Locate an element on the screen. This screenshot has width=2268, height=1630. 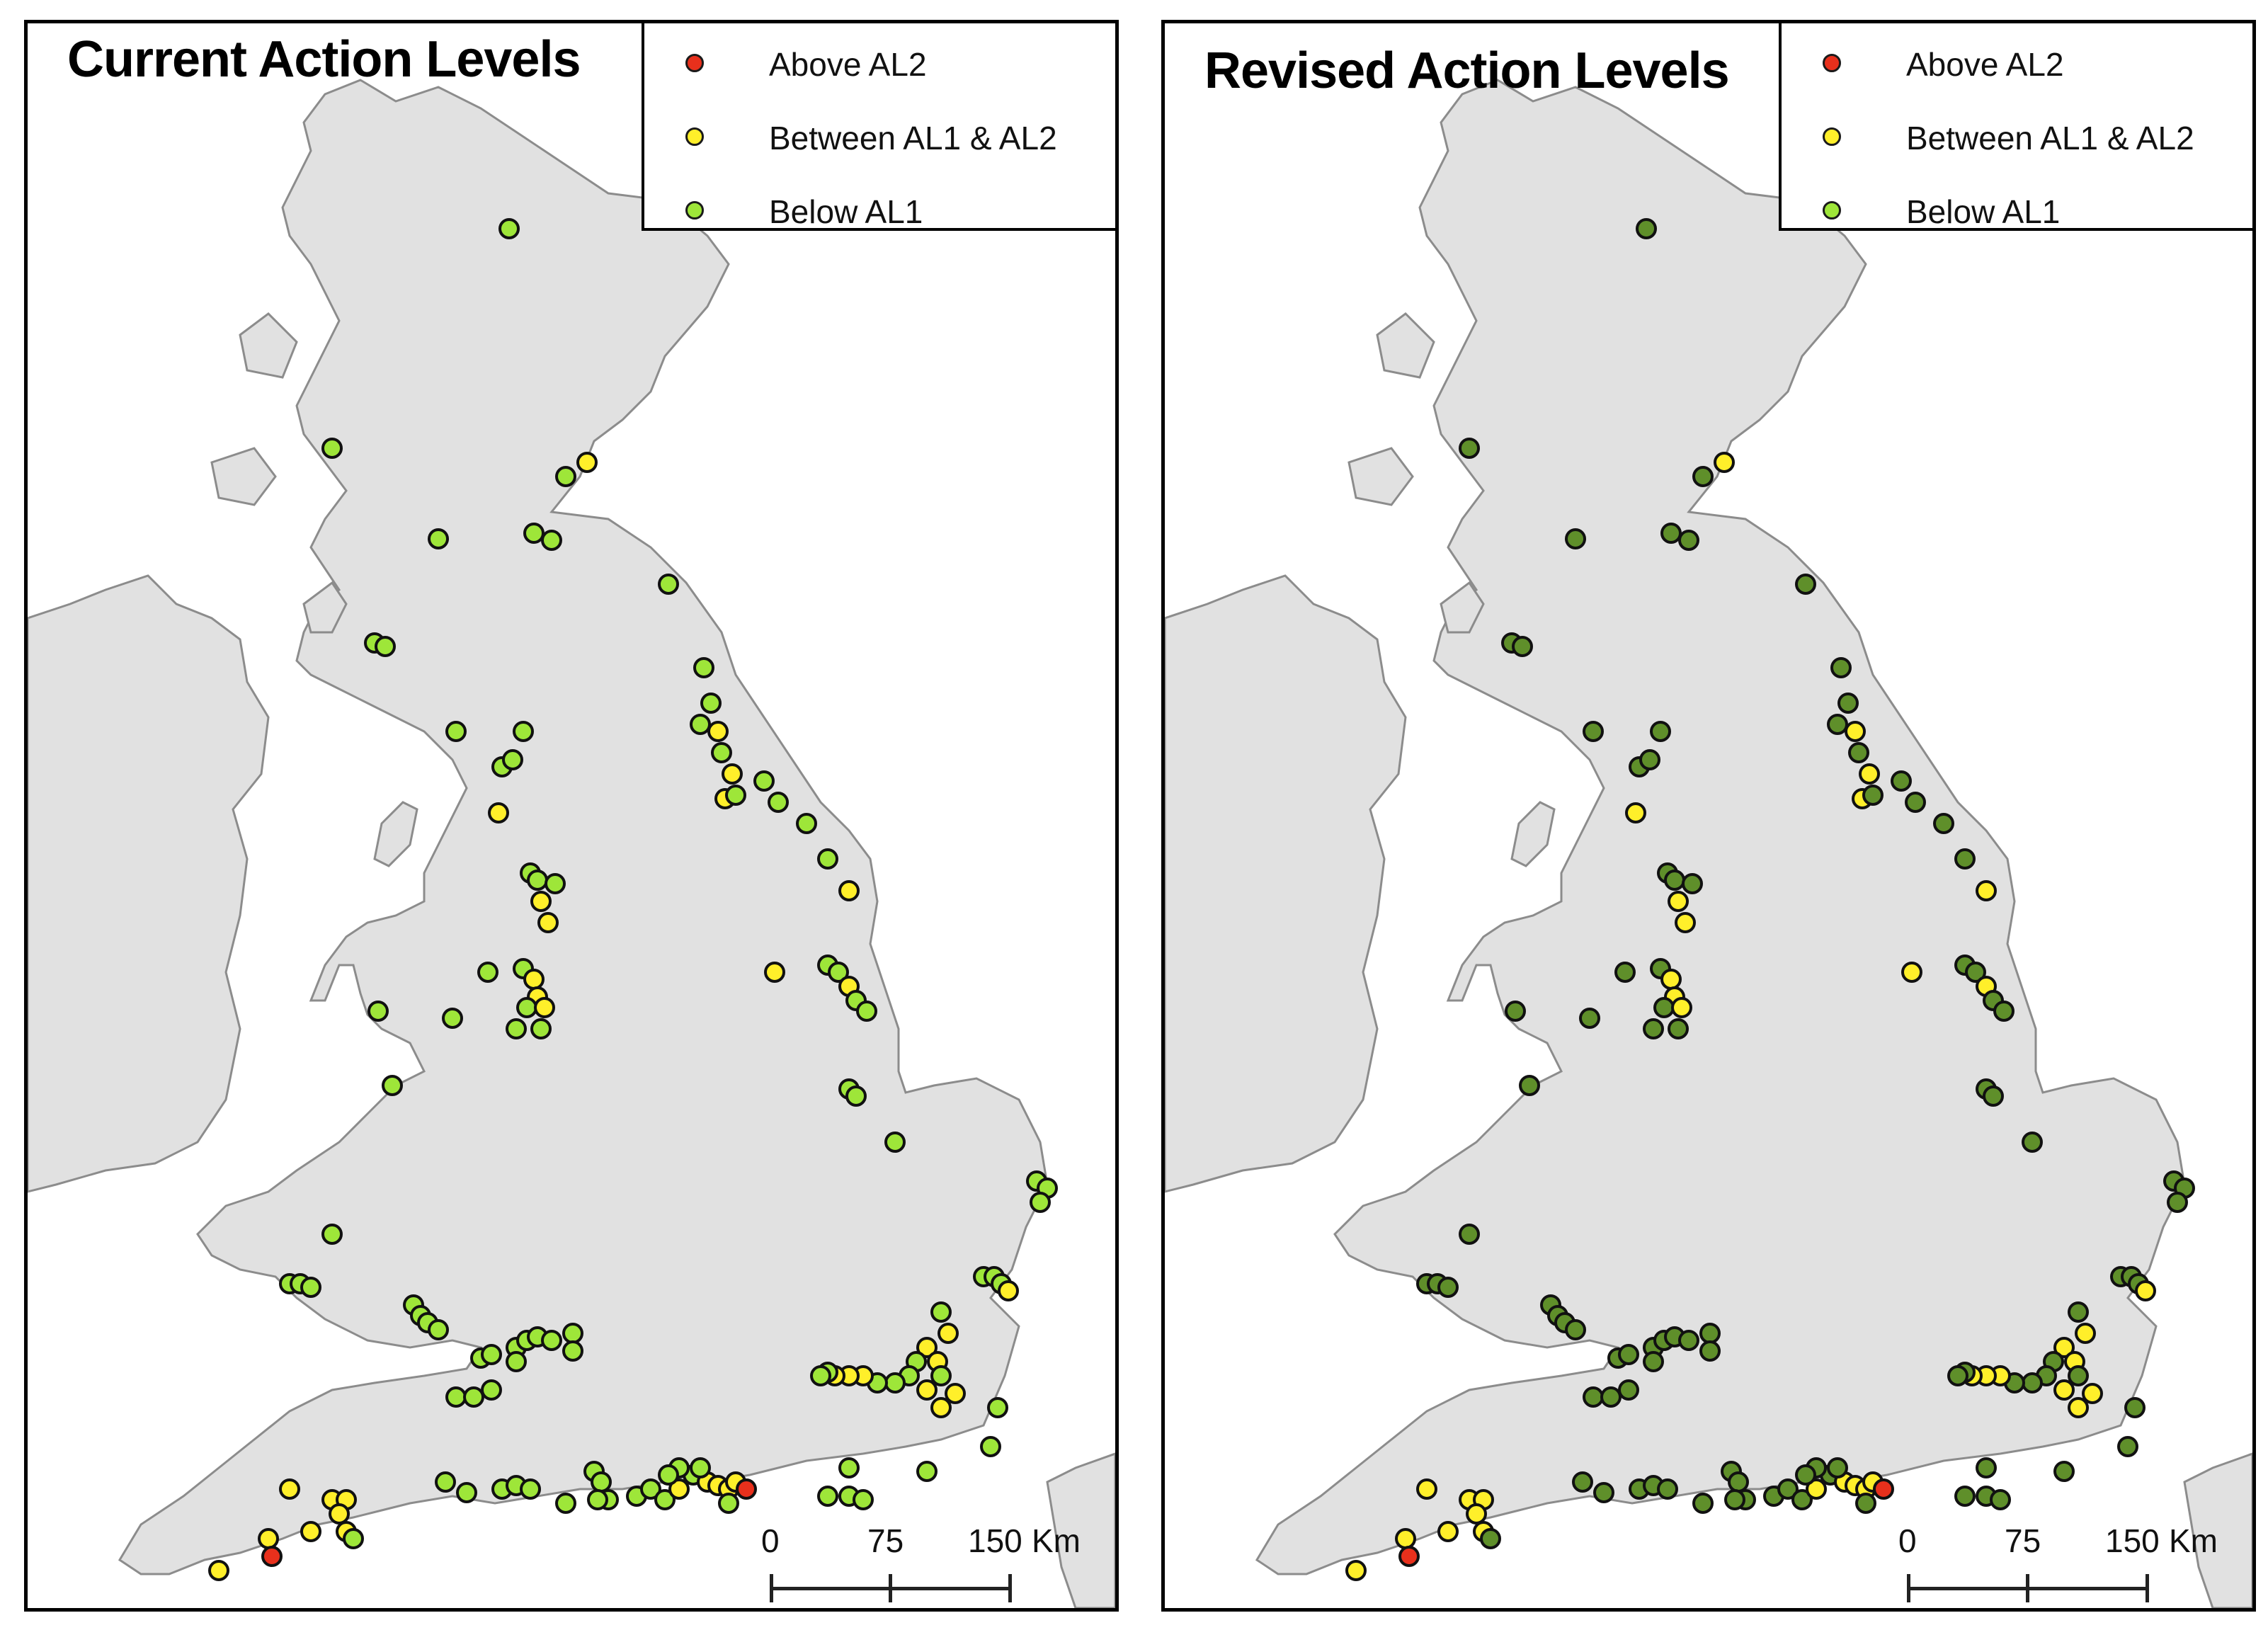
legend-item-between: Between AL1 & AL2 is located at coordinates (2017, 137).